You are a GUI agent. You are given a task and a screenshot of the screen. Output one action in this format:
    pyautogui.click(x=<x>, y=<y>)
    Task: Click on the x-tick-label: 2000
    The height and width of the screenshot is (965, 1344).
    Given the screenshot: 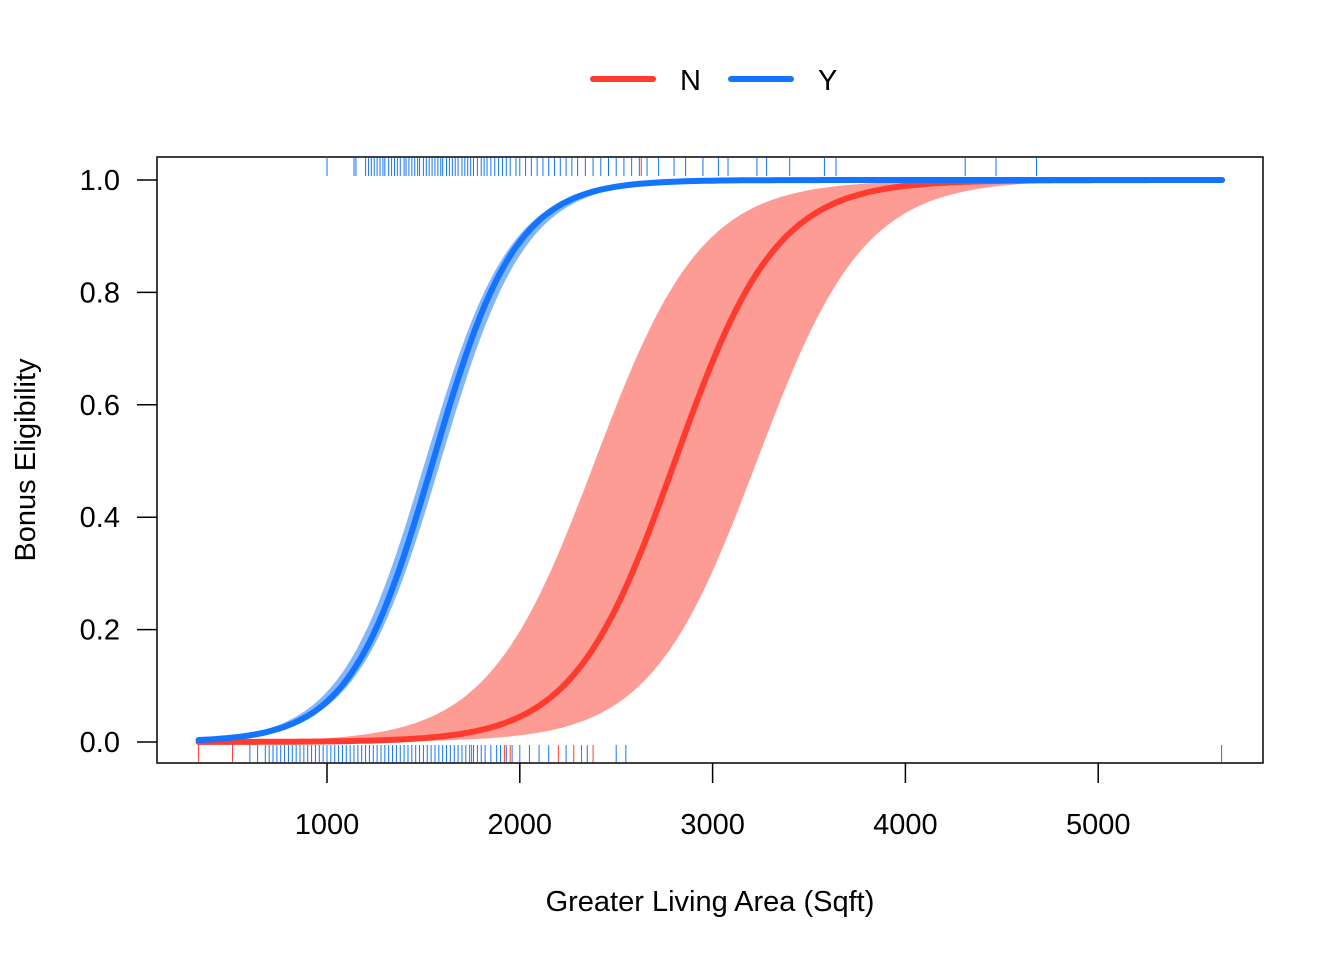 What is the action you would take?
    pyautogui.click(x=520, y=825)
    